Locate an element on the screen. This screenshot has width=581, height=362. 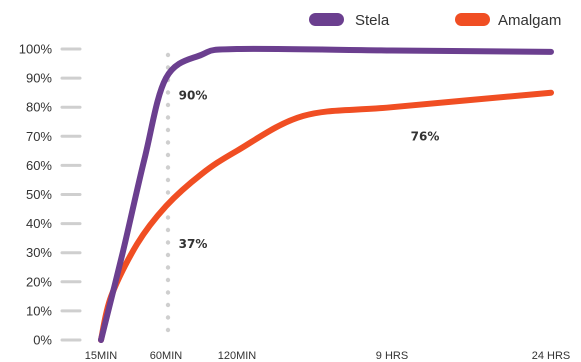
x-tick-label: 120MIN is located at coordinates (237, 356).